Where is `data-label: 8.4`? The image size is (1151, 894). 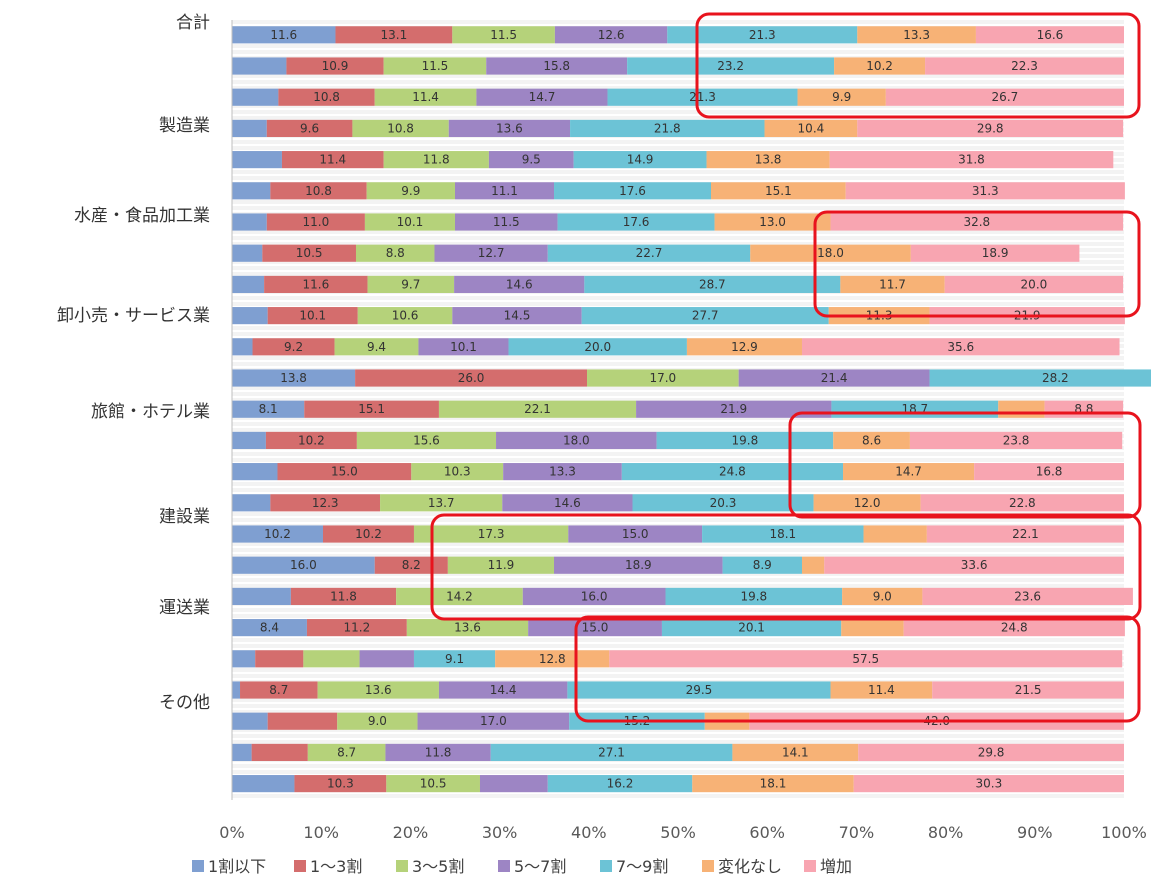 data-label: 8.4 is located at coordinates (269, 628).